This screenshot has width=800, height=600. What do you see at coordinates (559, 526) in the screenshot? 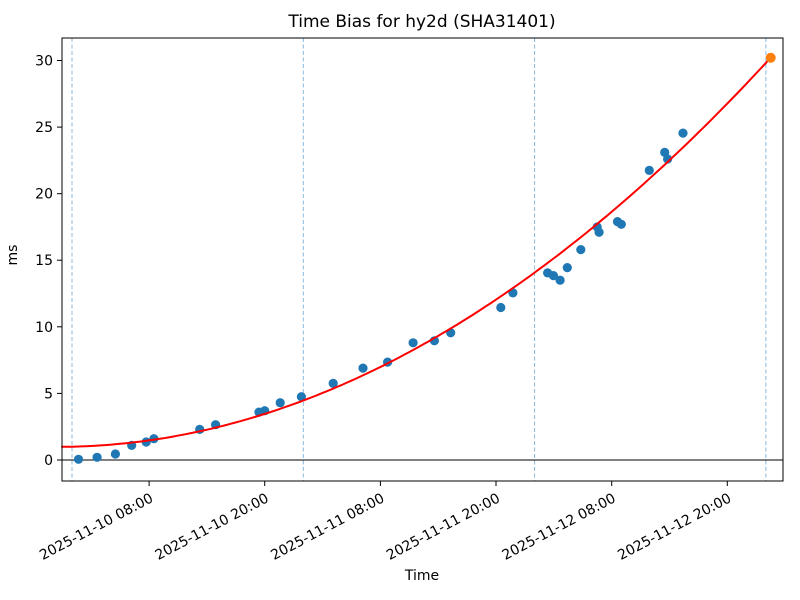
I see `x-tick-label: 2025-11-12 08:00` at bounding box center [559, 526].